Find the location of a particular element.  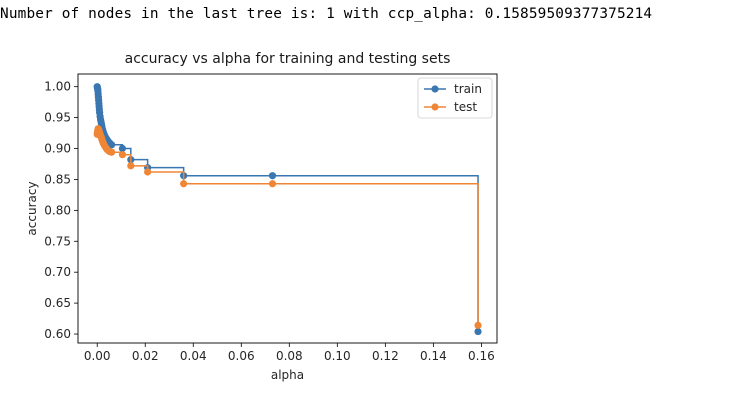

y-tick-label: 0.90 is located at coordinates (57, 149).